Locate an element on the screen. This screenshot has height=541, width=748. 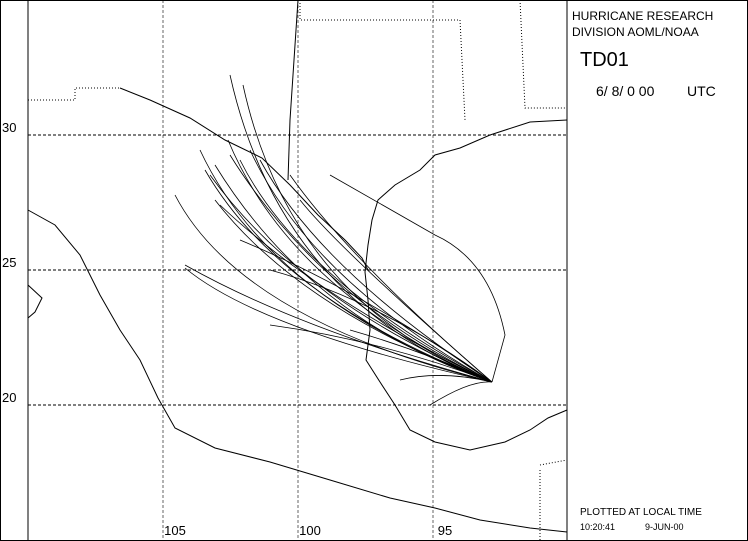
border is located at coordinates (244, 179).